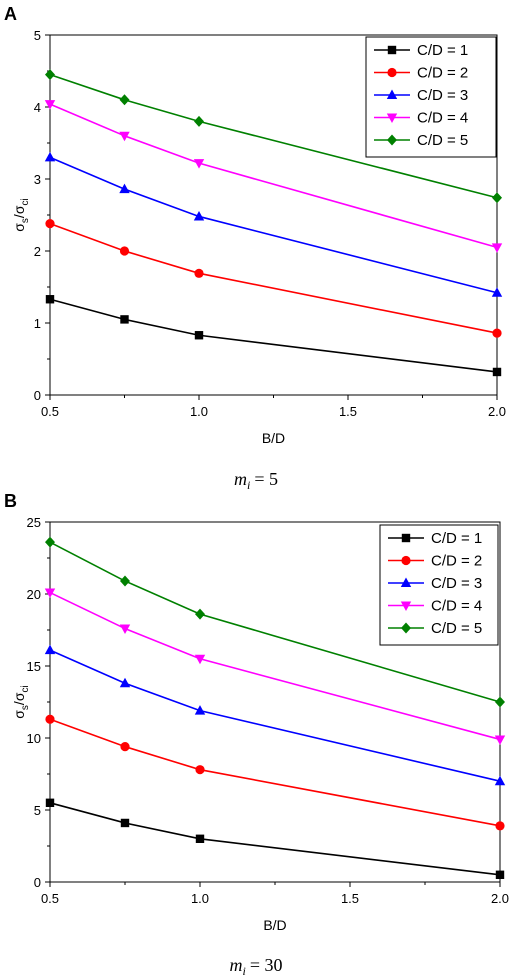  Describe the element at coordinates (37, 251) in the screenshot. I see `y-tick-label: 2` at that location.